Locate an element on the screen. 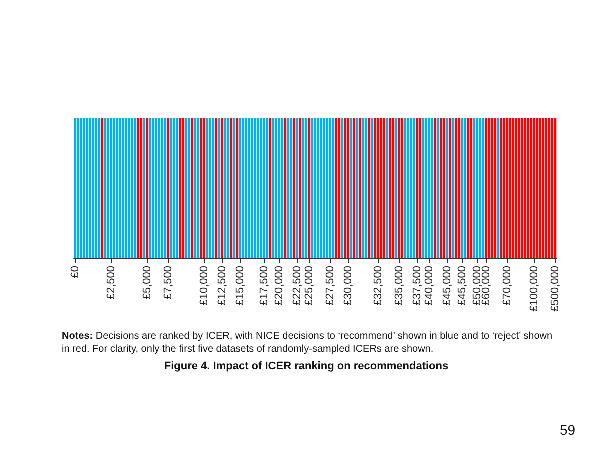 The width and height of the screenshot is (613, 459). x-tick-label: £27,500 is located at coordinates (330, 286).